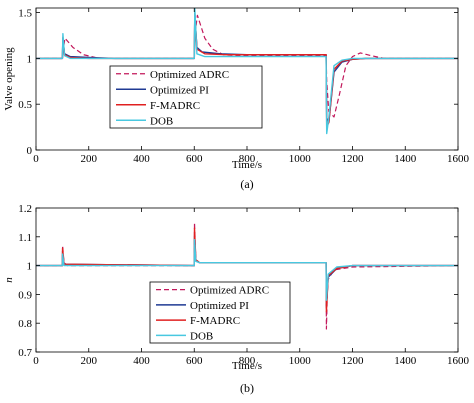 This screenshot has width=474, height=403. What do you see at coordinates (25, 14) in the screenshot?
I see `y-tick-label: 1.5` at bounding box center [25, 14].